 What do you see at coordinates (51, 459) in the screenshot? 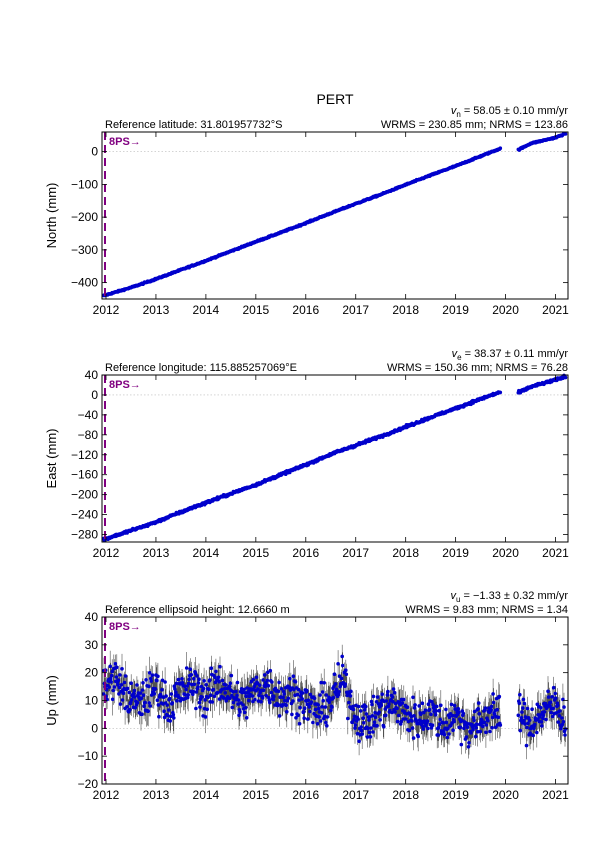
I see `y-axis-label: East (mm)` at bounding box center [51, 459].